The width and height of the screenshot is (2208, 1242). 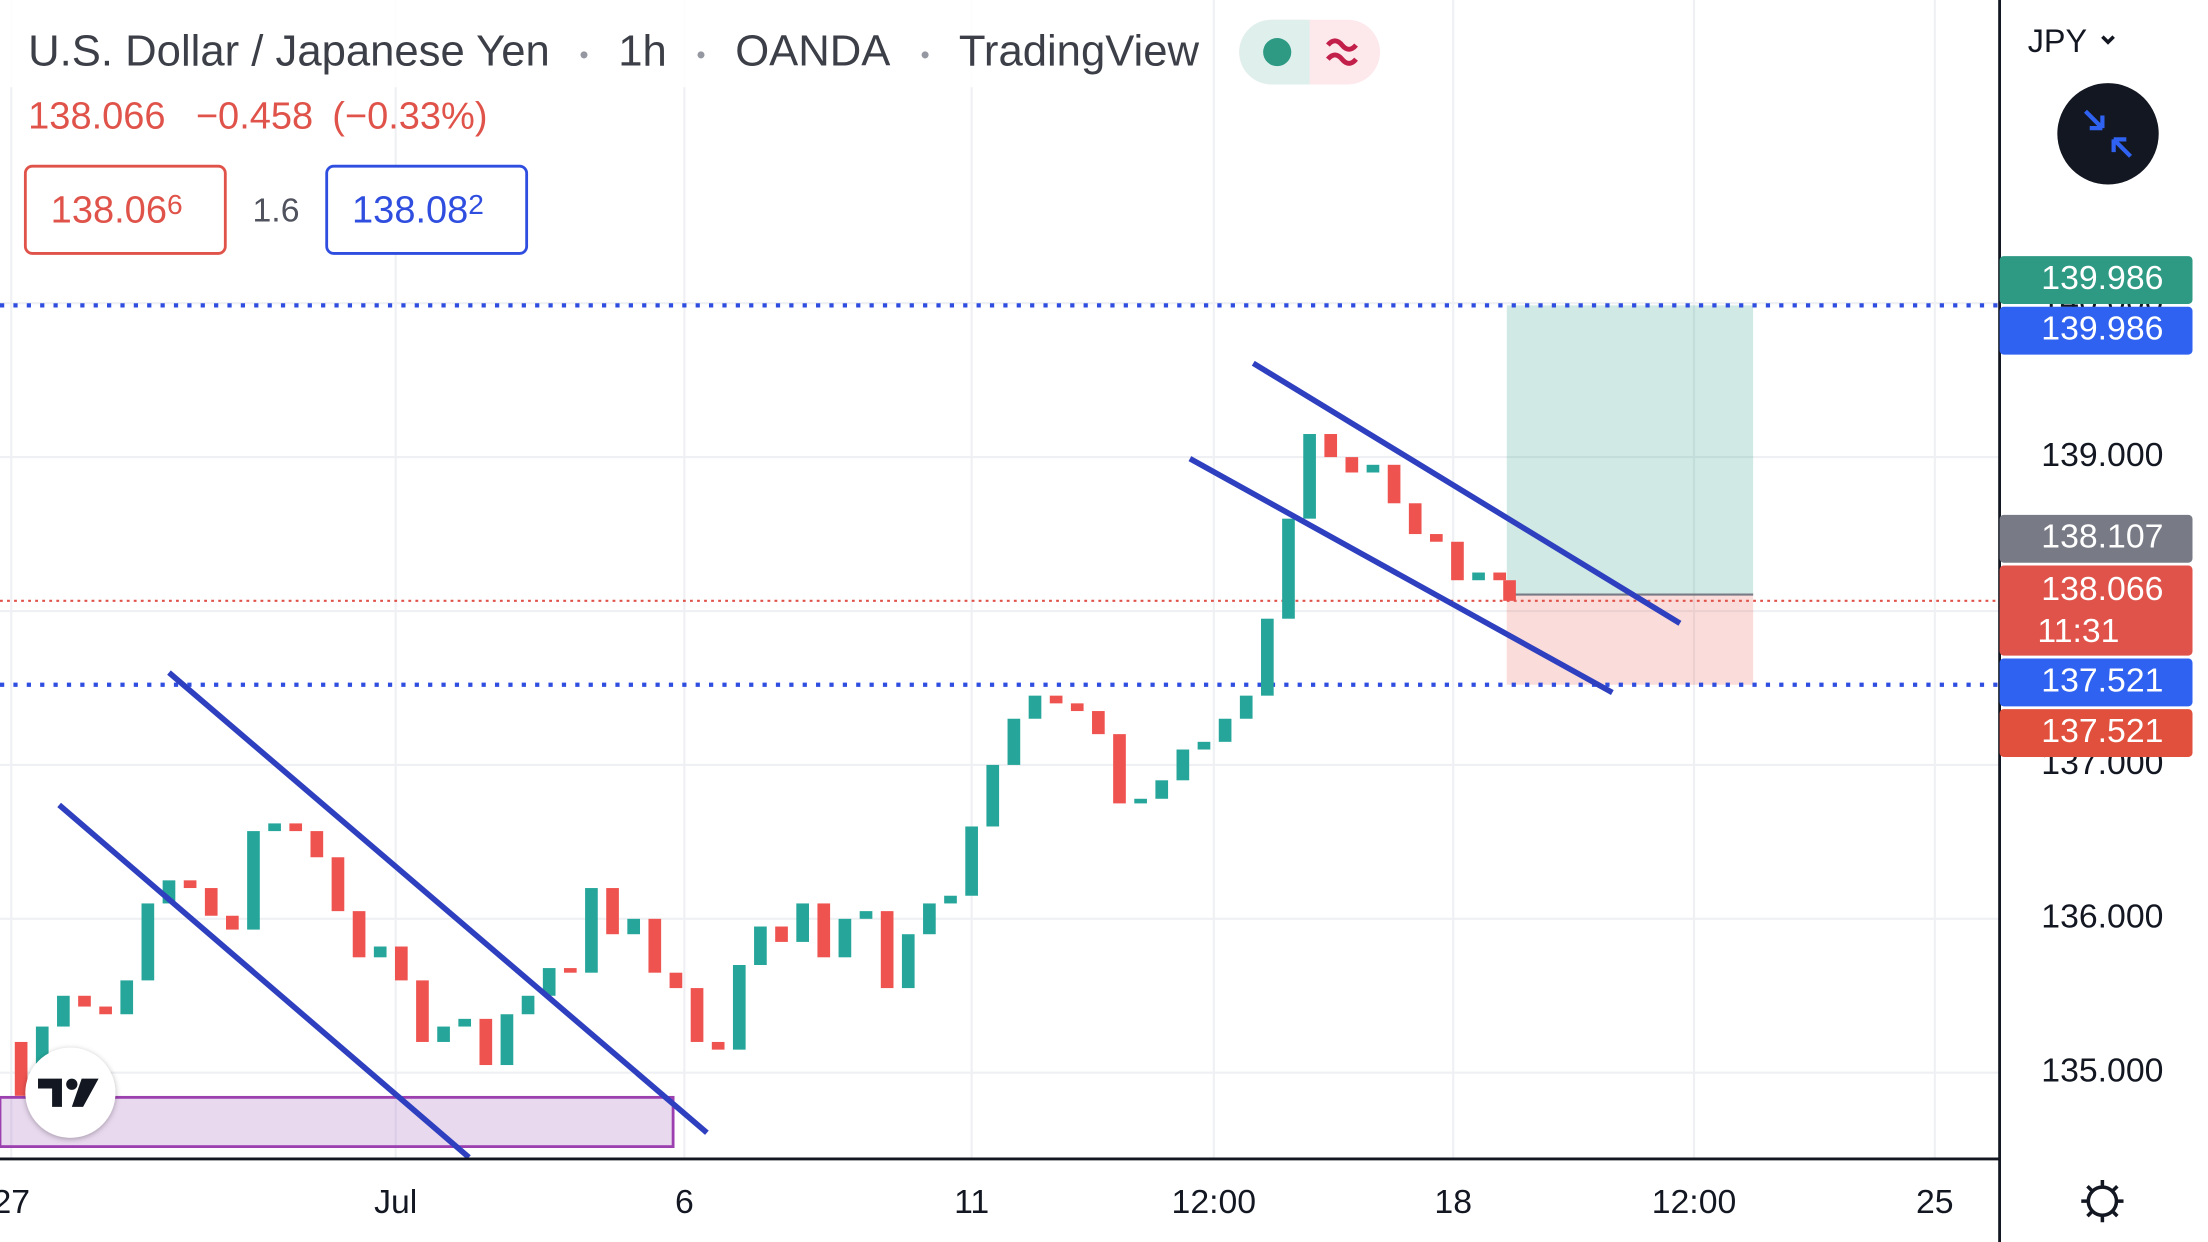 I want to click on collapse-bg, so click(x=2108, y=134).